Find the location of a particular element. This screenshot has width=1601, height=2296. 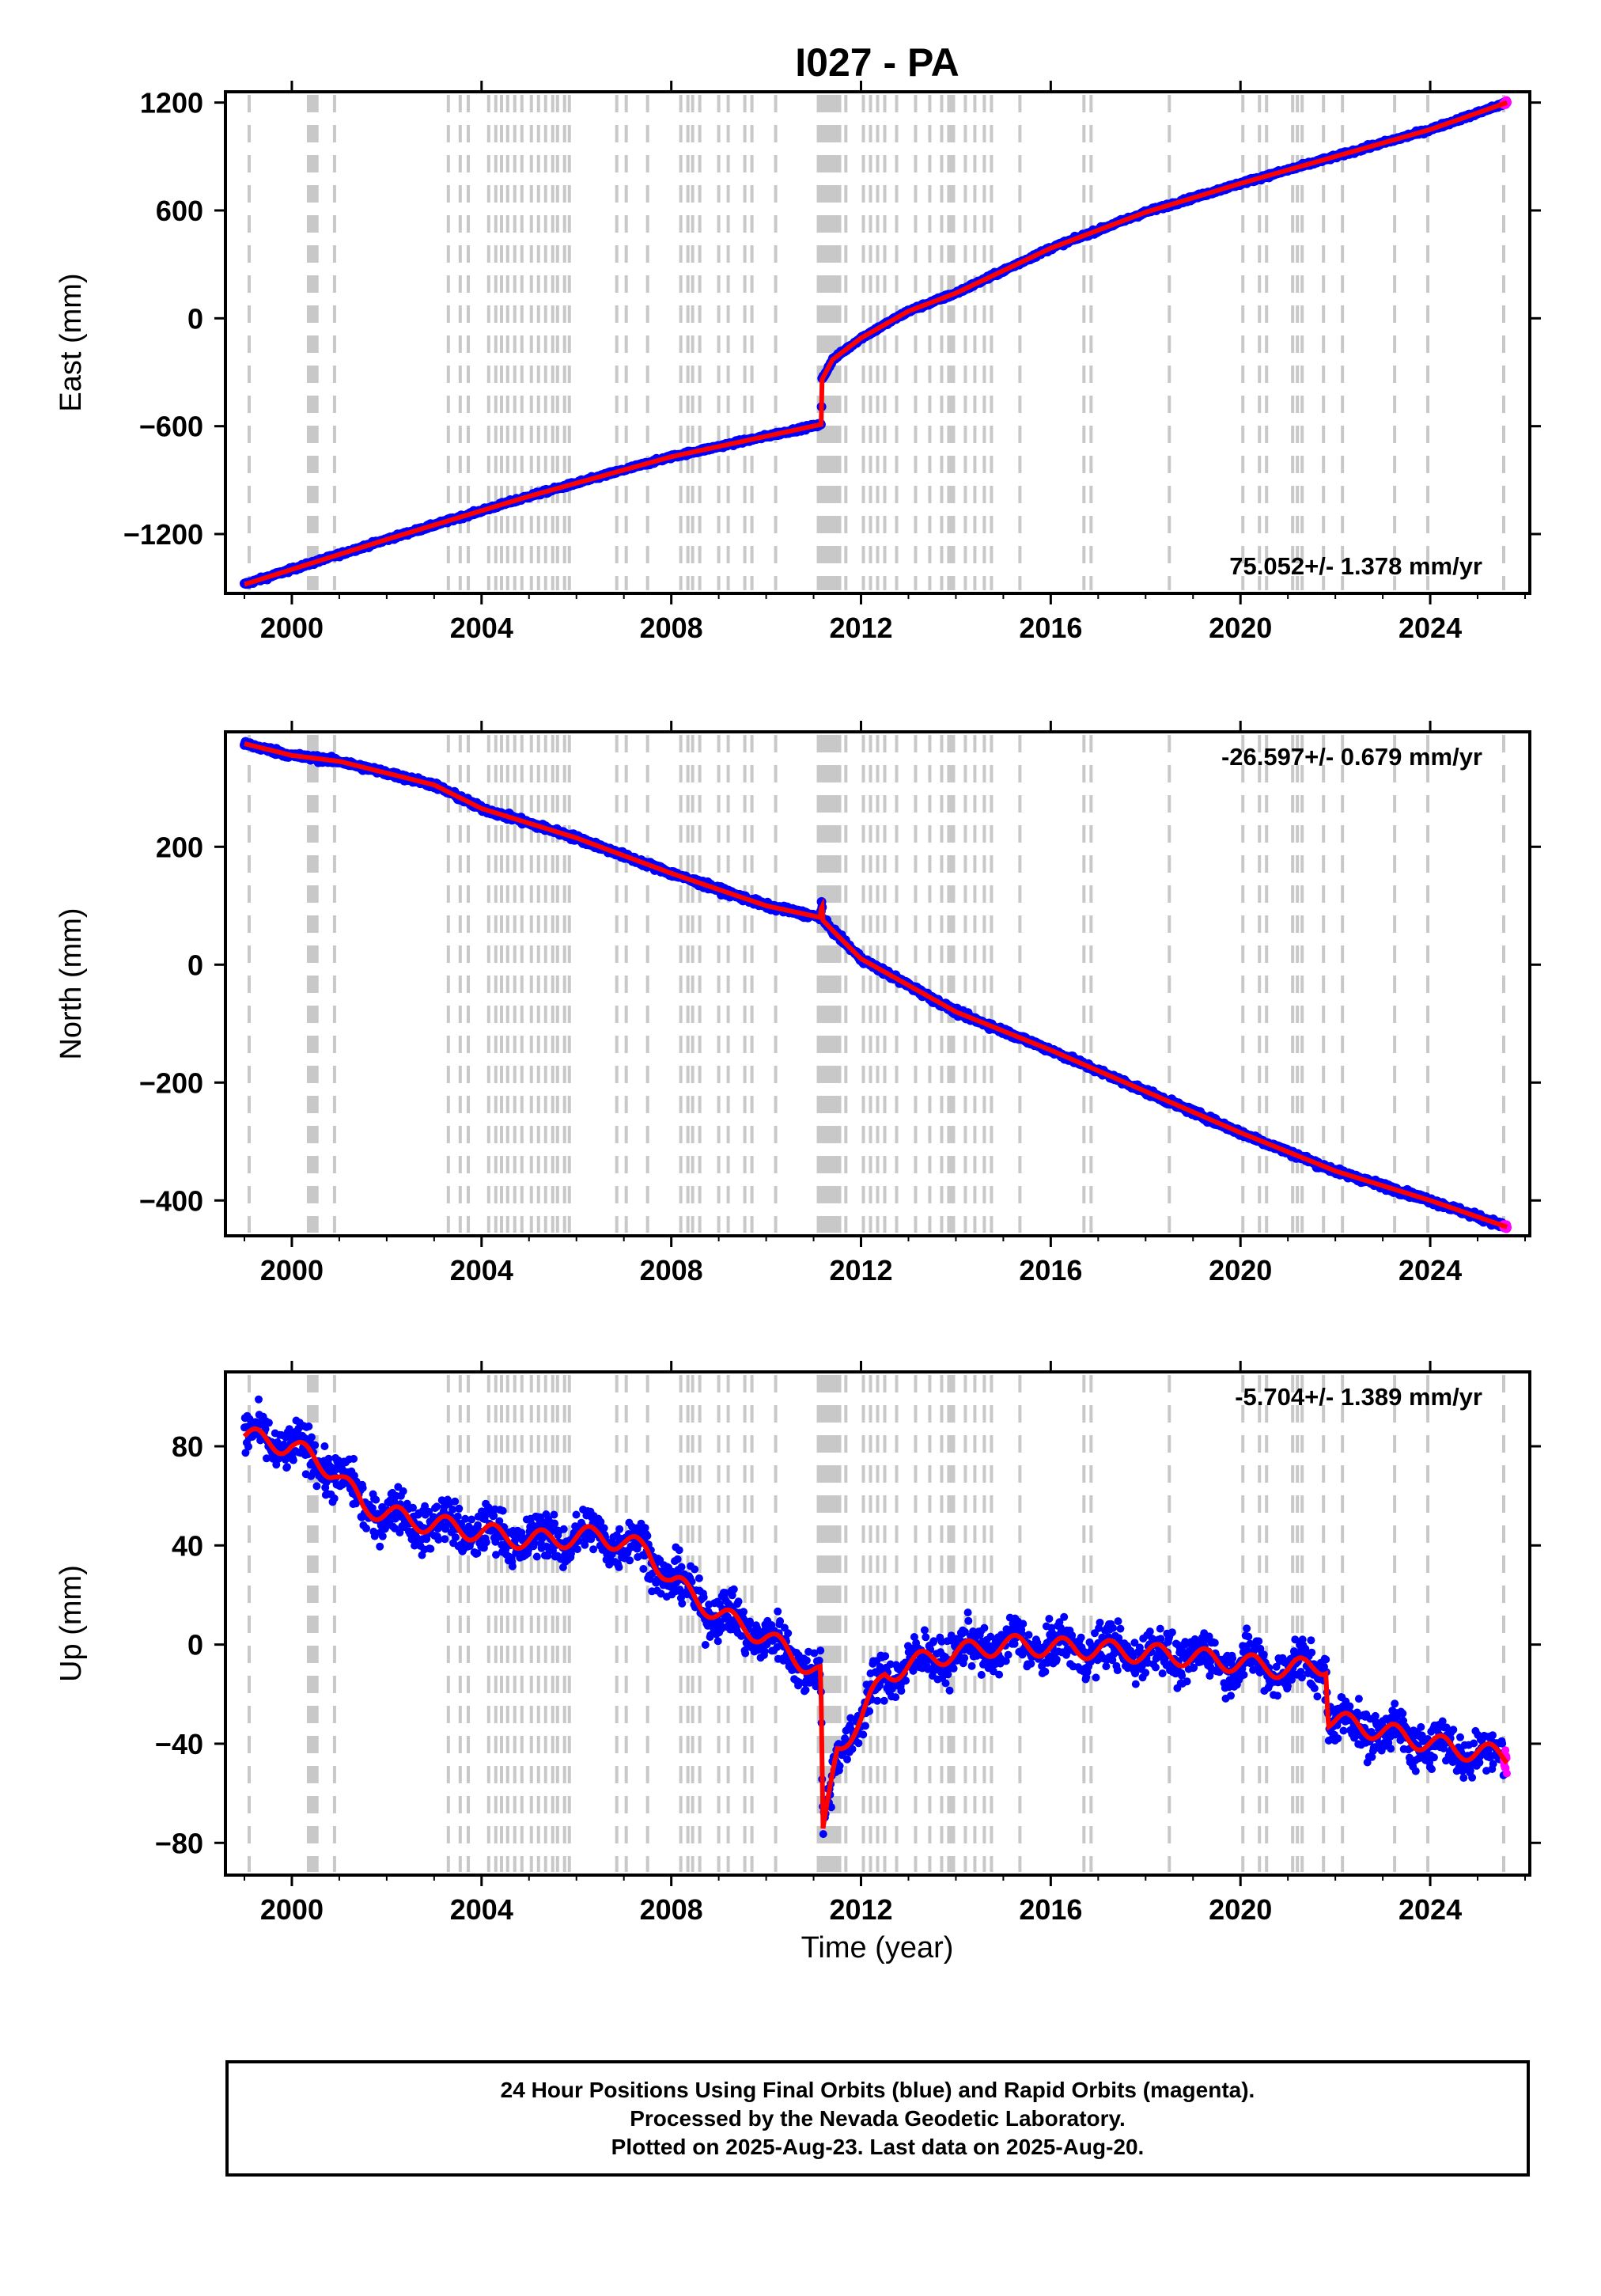

y-tick-label: 200 is located at coordinates (180, 847).